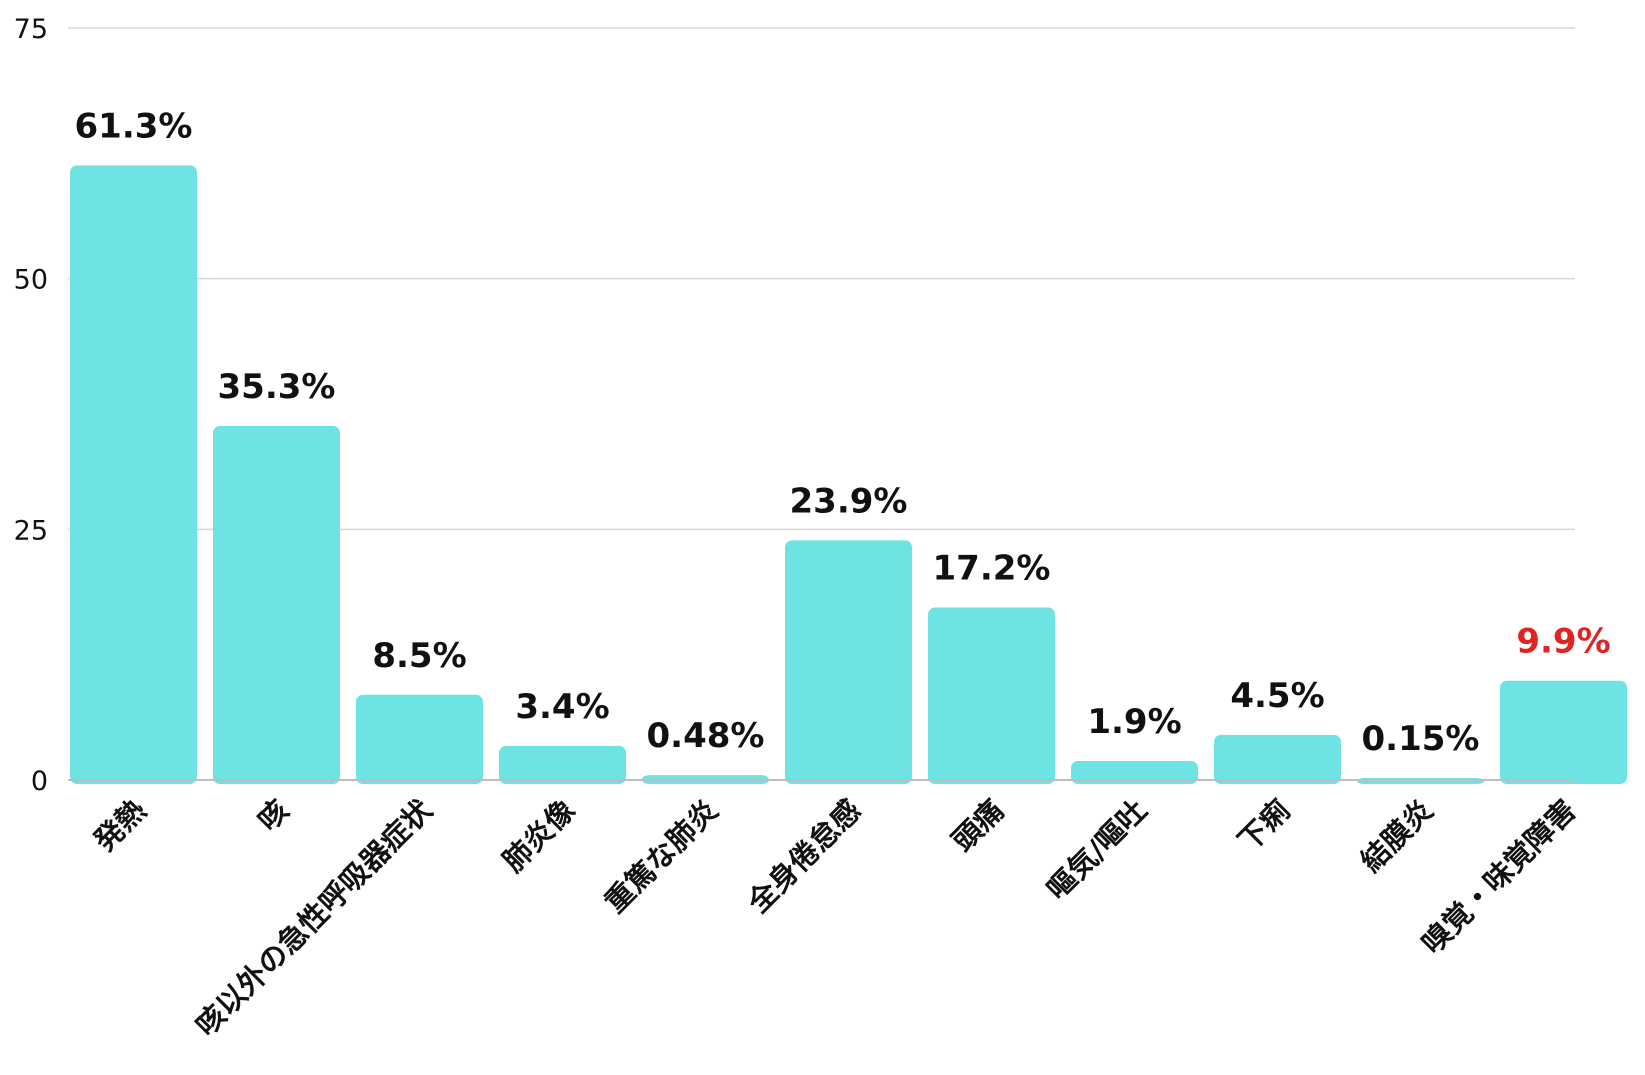  I want to click on data-label: 23.9%, so click(849, 501).